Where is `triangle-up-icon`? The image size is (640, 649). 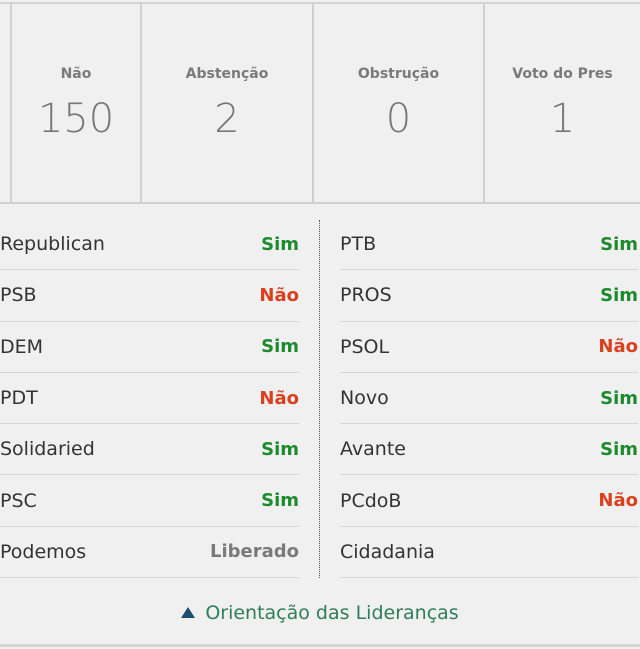
triangle-up-icon is located at coordinates (188, 612).